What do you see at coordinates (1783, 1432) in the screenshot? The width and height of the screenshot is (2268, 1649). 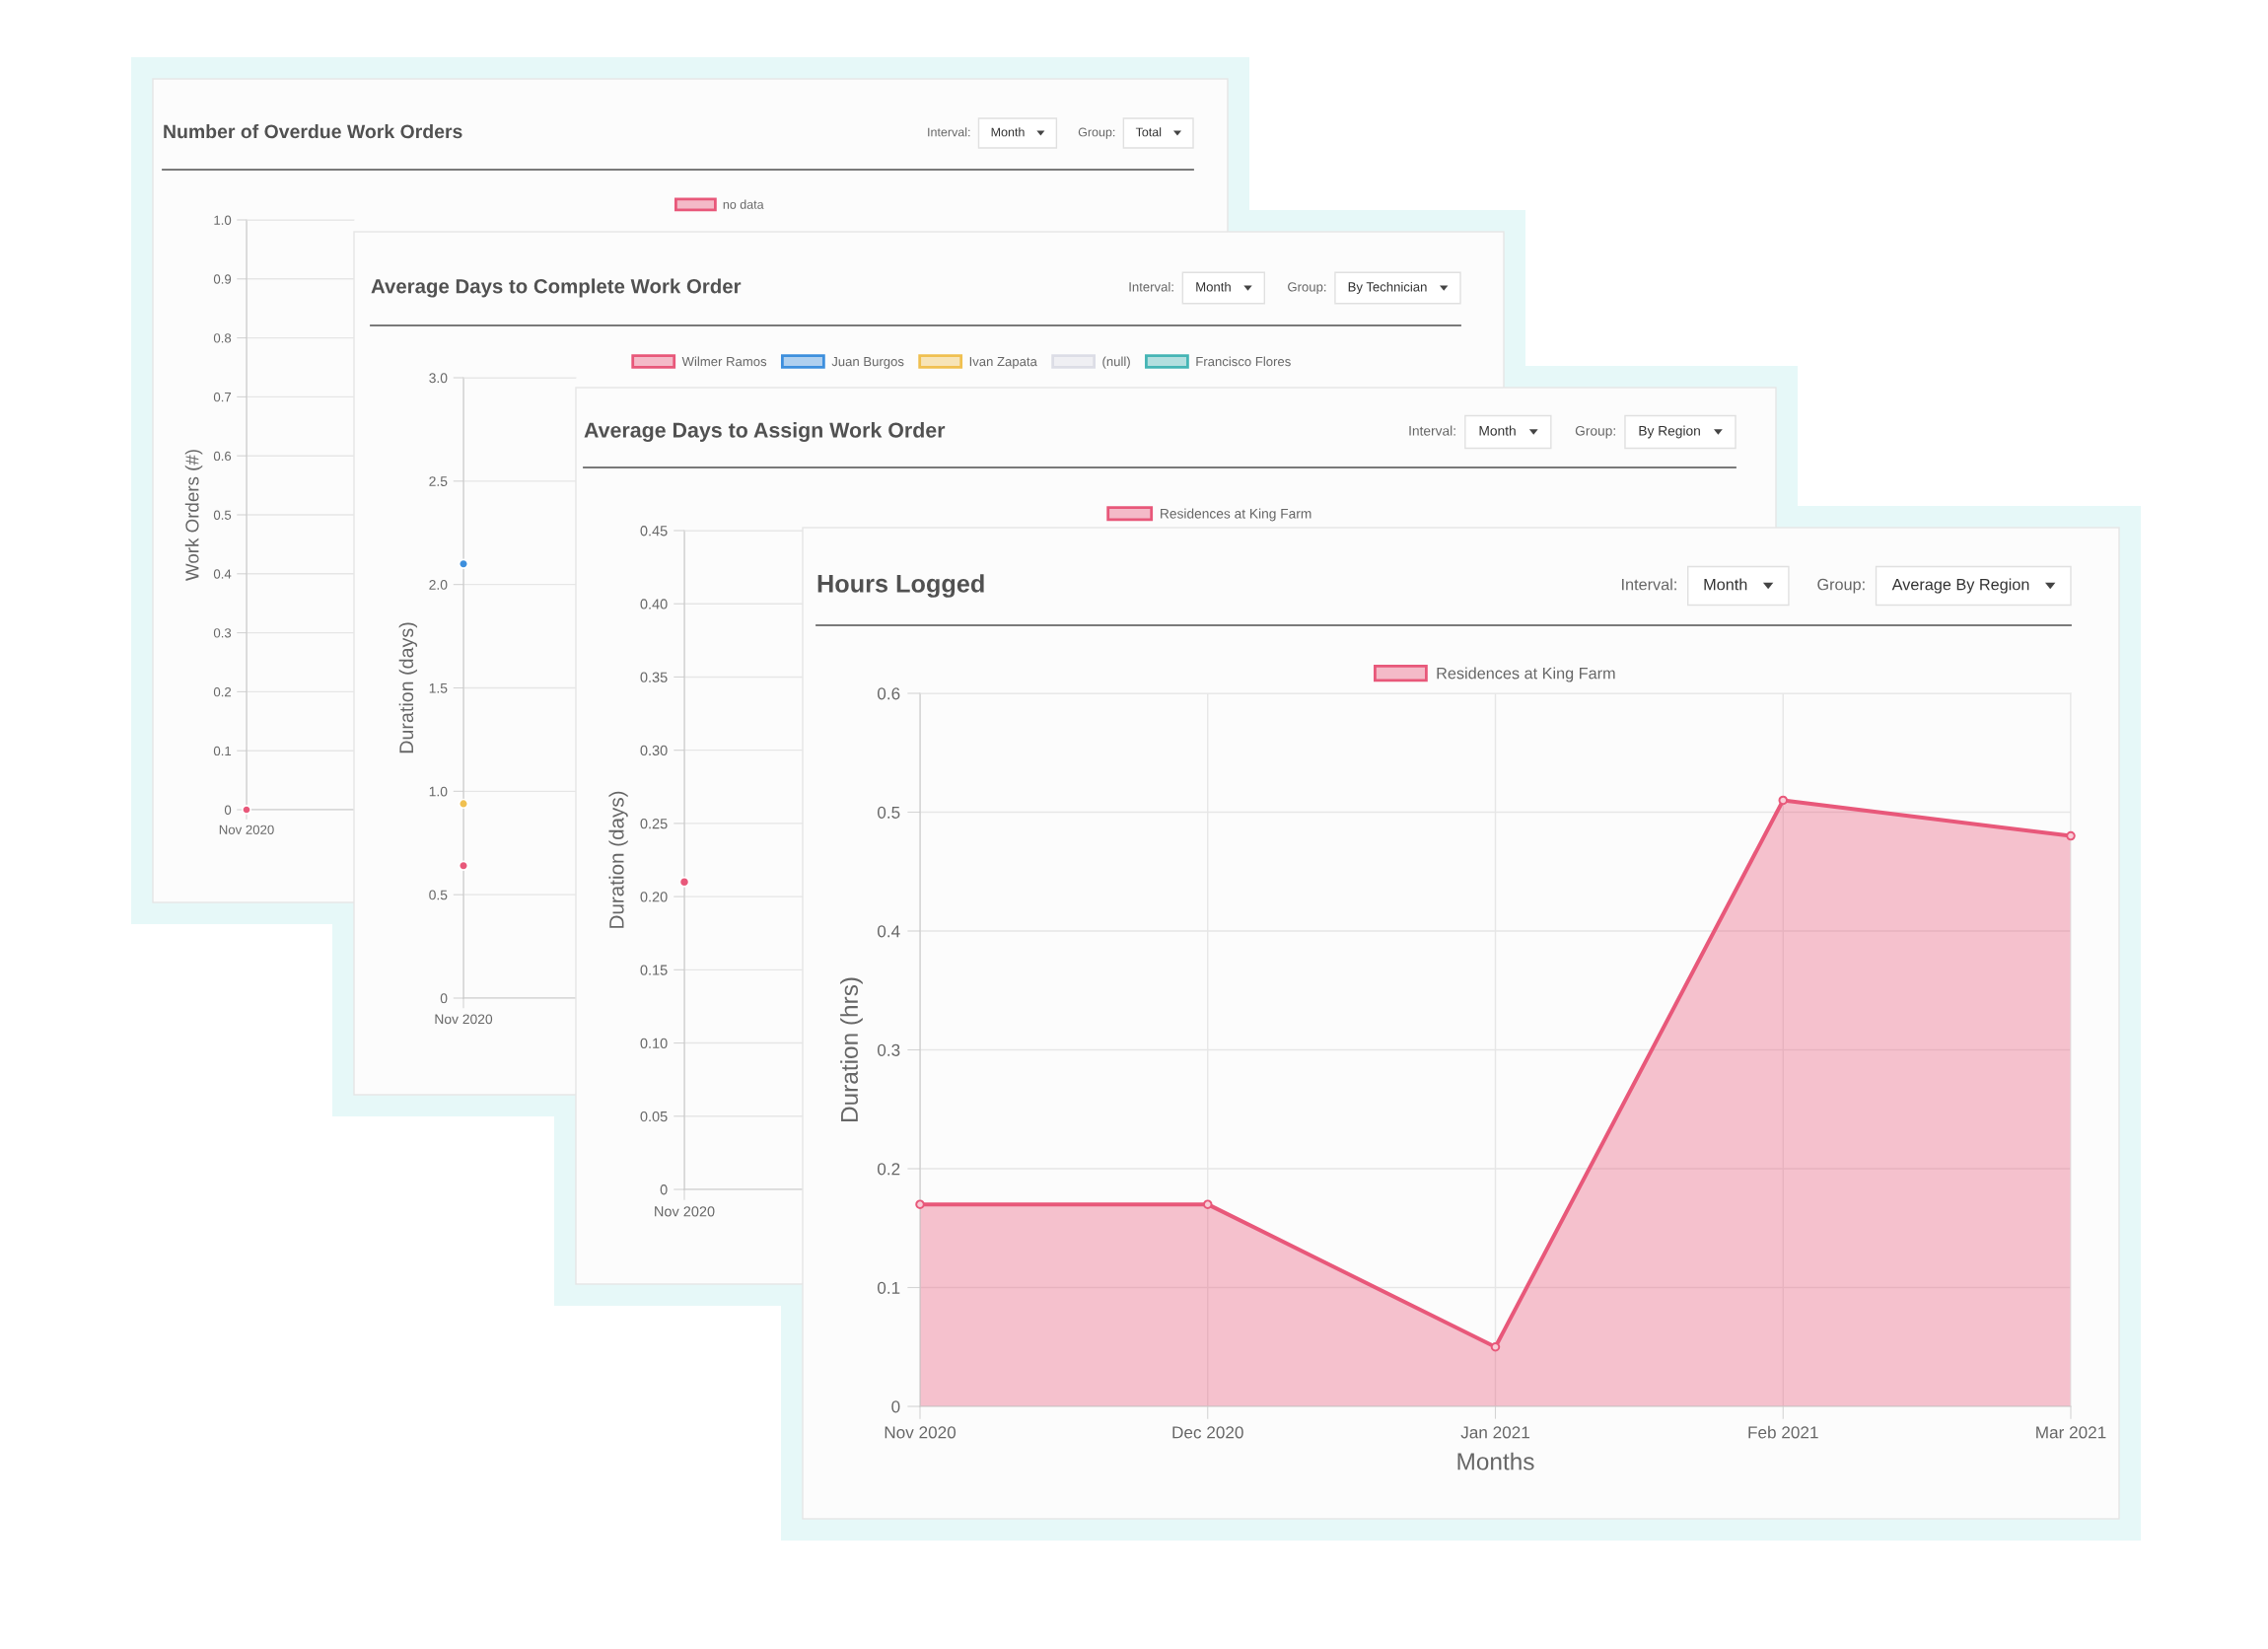 I see `x-tick-label: Feb 2021` at bounding box center [1783, 1432].